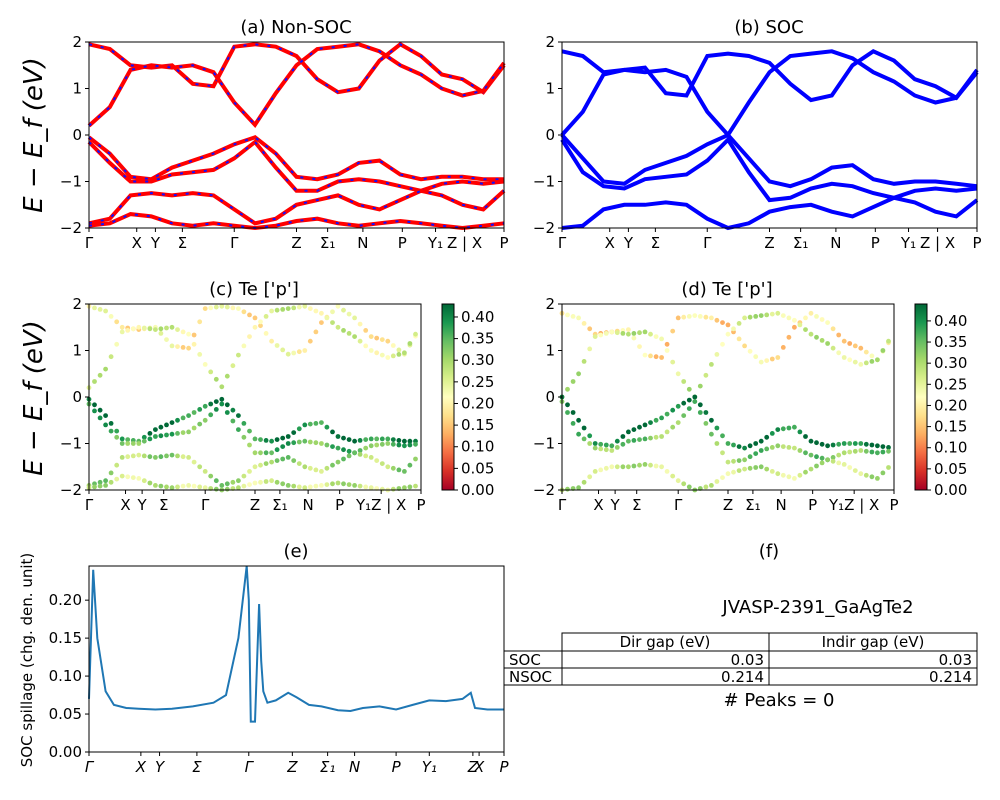  Describe the element at coordinates (950, 448) in the screenshot. I see `colorbar-tick-label: 0.10` at that location.